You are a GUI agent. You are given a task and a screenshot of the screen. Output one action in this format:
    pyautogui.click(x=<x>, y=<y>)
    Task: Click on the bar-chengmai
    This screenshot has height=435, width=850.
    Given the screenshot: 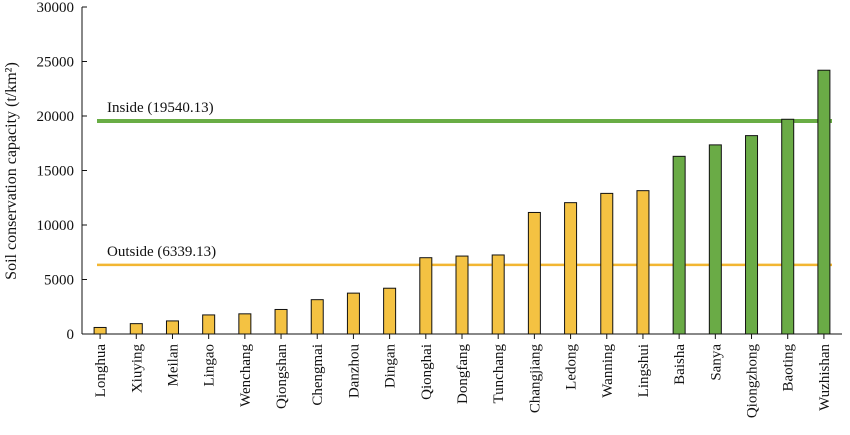 What is the action you would take?
    pyautogui.click(x=317, y=317)
    